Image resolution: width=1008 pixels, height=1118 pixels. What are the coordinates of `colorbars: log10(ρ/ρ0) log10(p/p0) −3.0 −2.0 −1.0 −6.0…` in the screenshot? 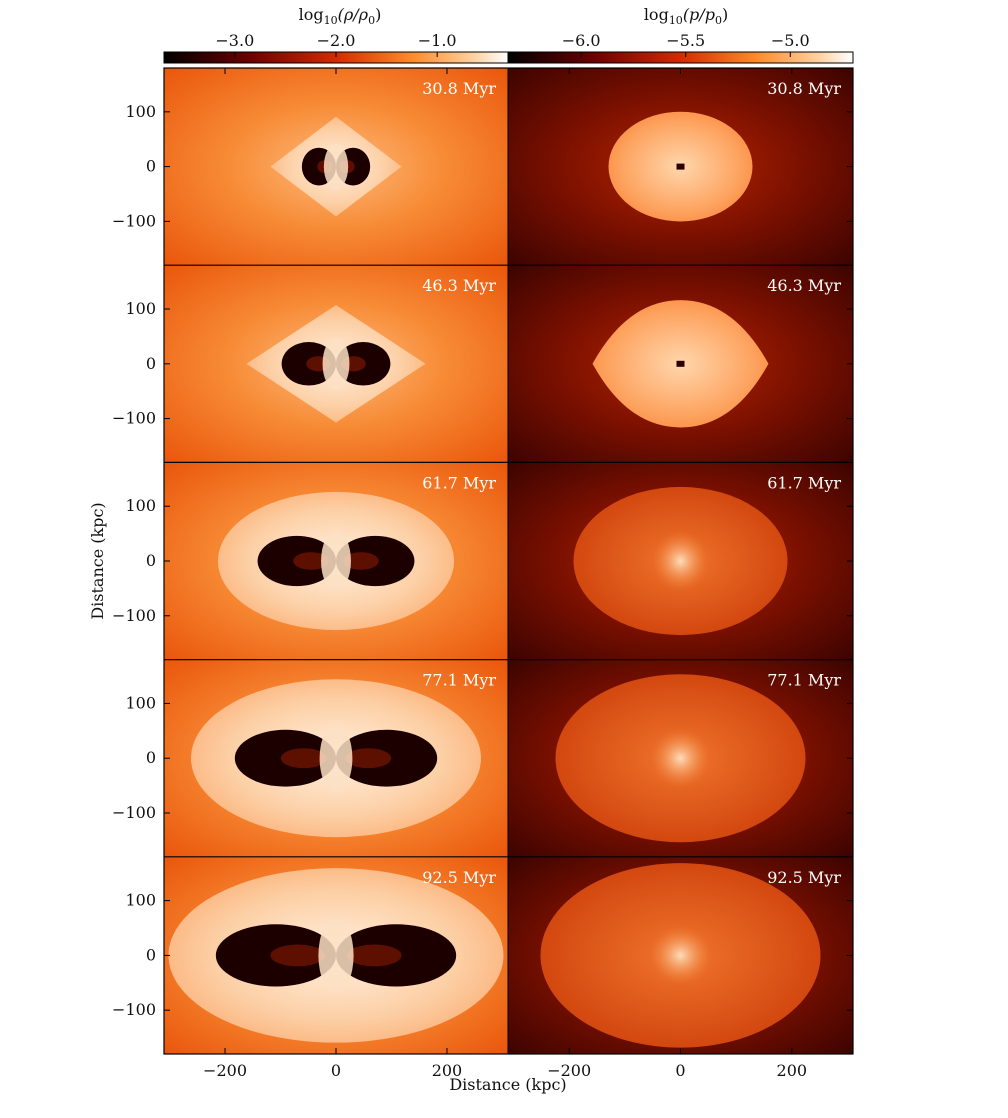 It's located at (508, 34).